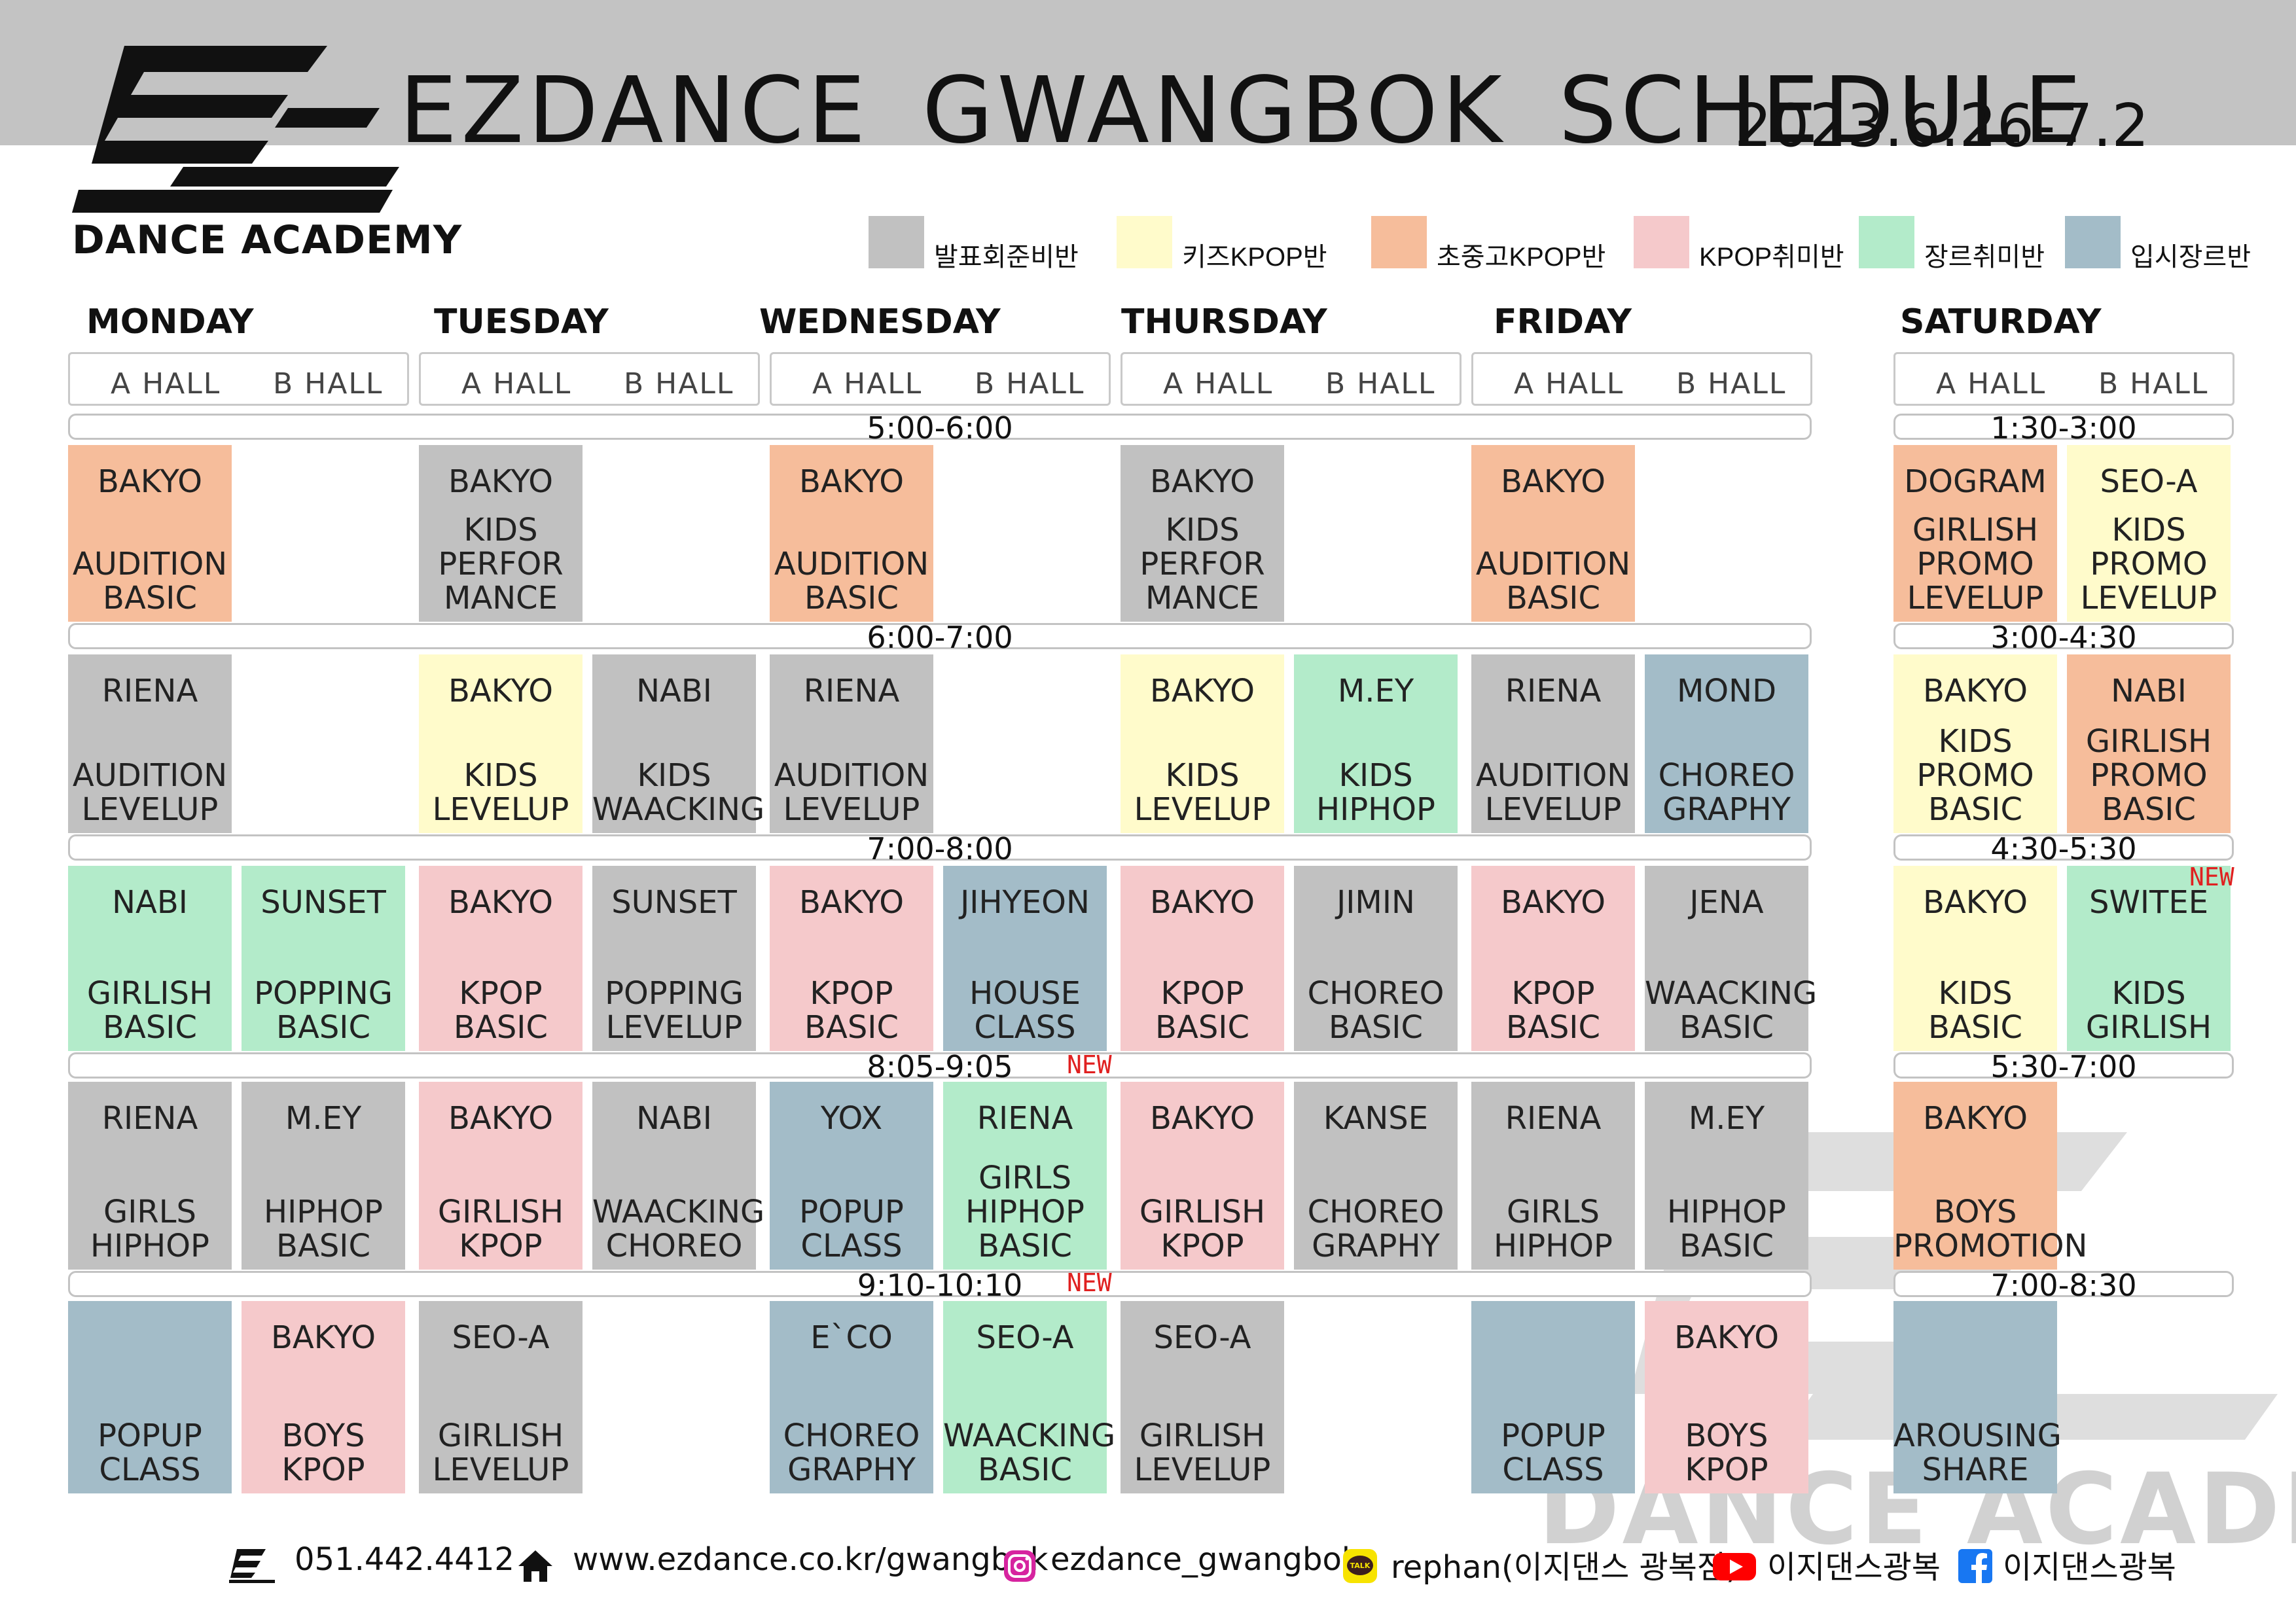  Describe the element at coordinates (1025, 1176) in the screenshot. I see `class-cell: RIENA GIRLS HIPHOP BASIC` at that location.